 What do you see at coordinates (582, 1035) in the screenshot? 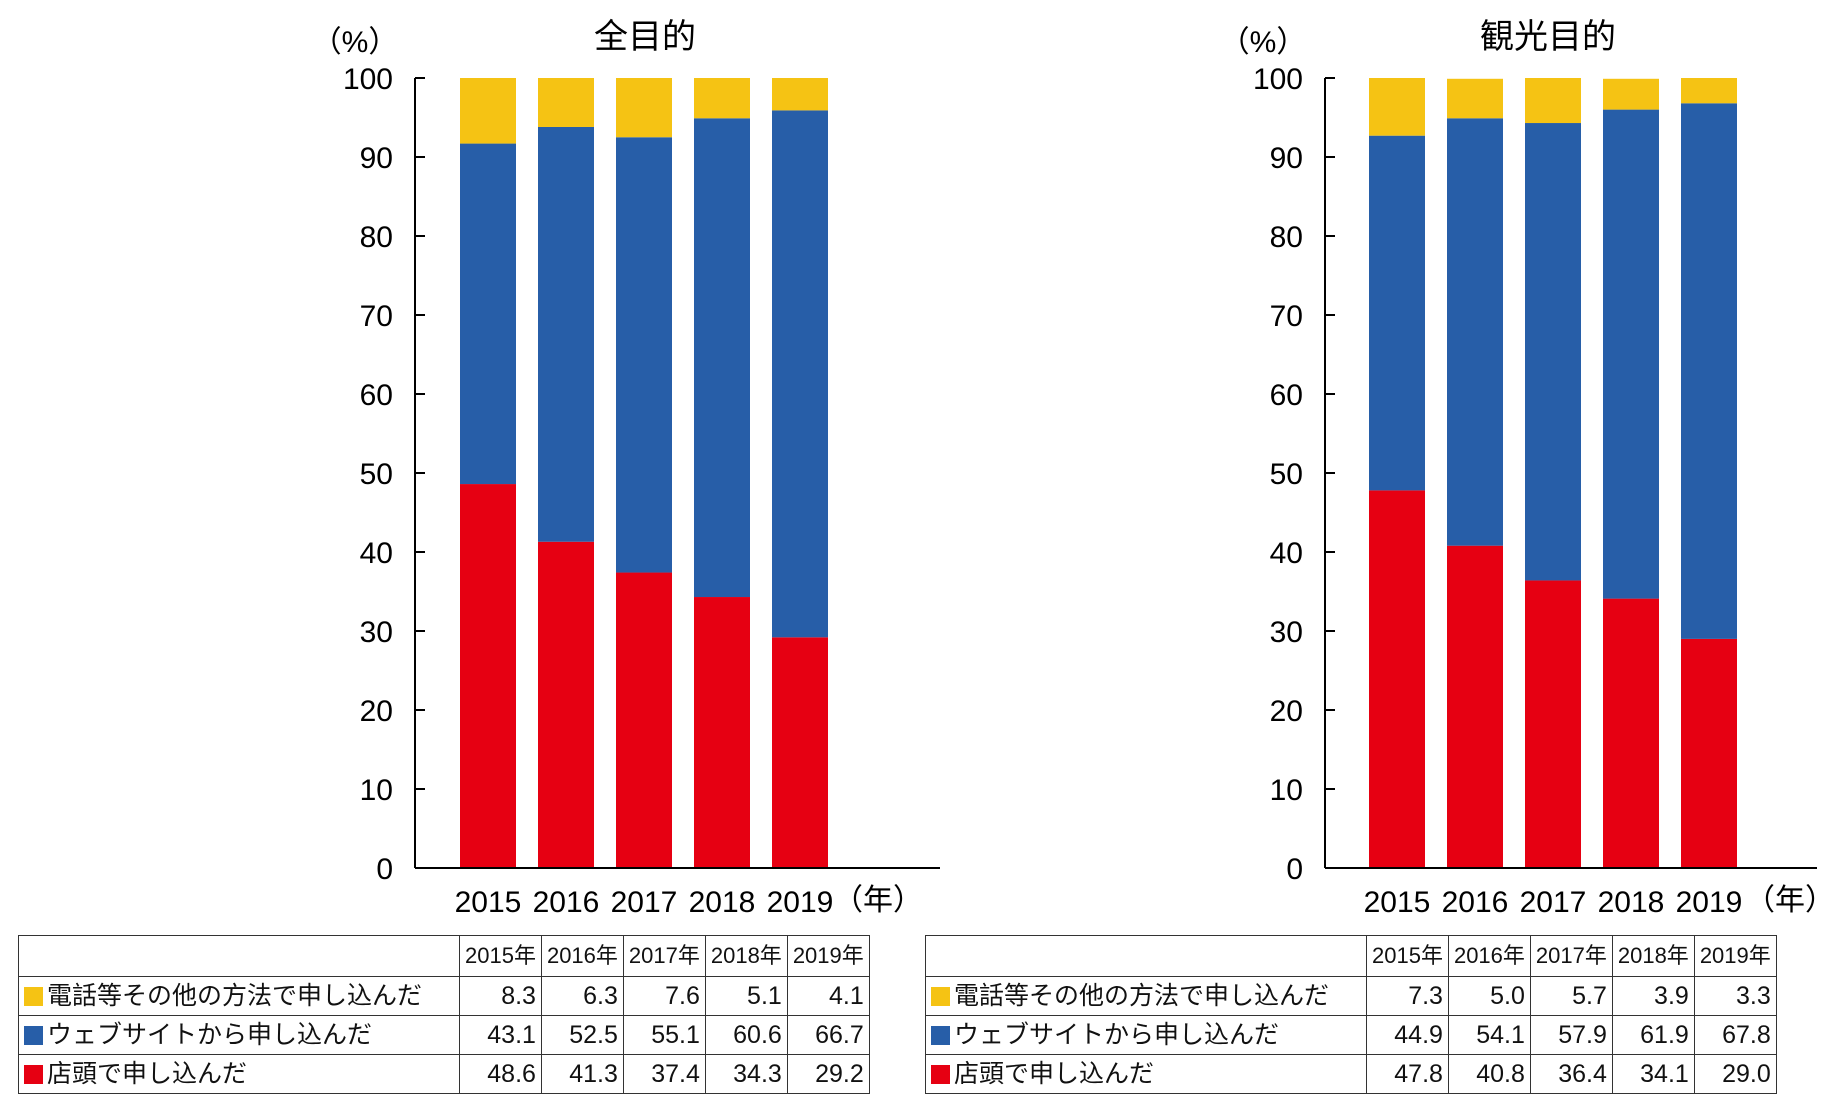
I see `table-value-cell: 52.5` at bounding box center [582, 1035].